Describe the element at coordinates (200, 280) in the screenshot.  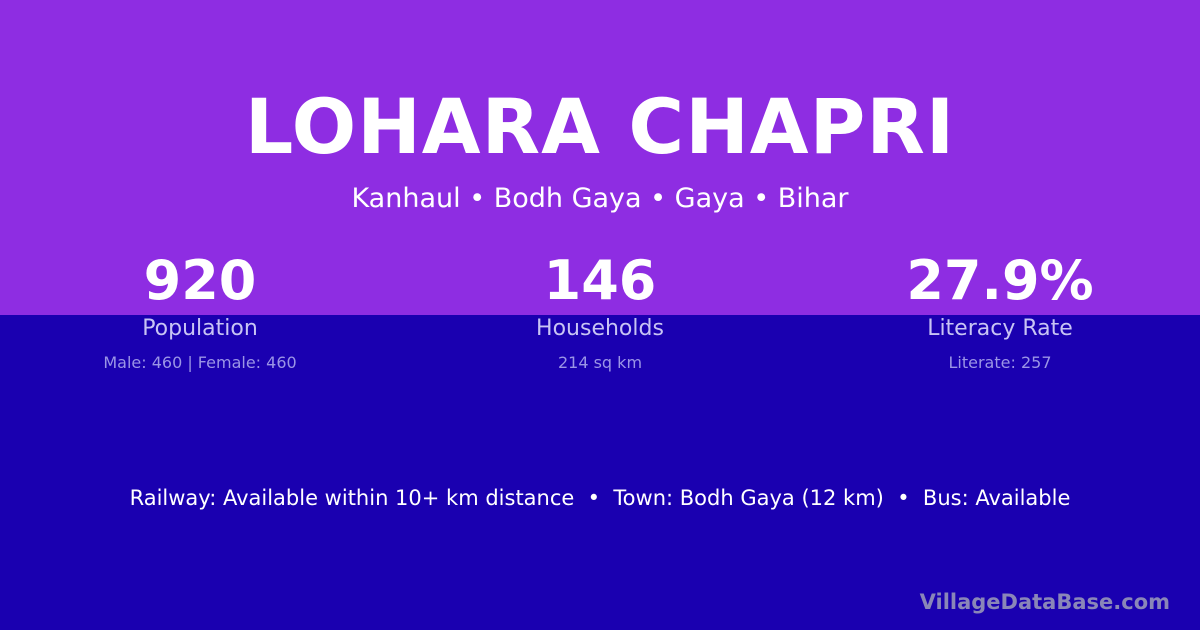
I see `stat-value: 920` at that location.